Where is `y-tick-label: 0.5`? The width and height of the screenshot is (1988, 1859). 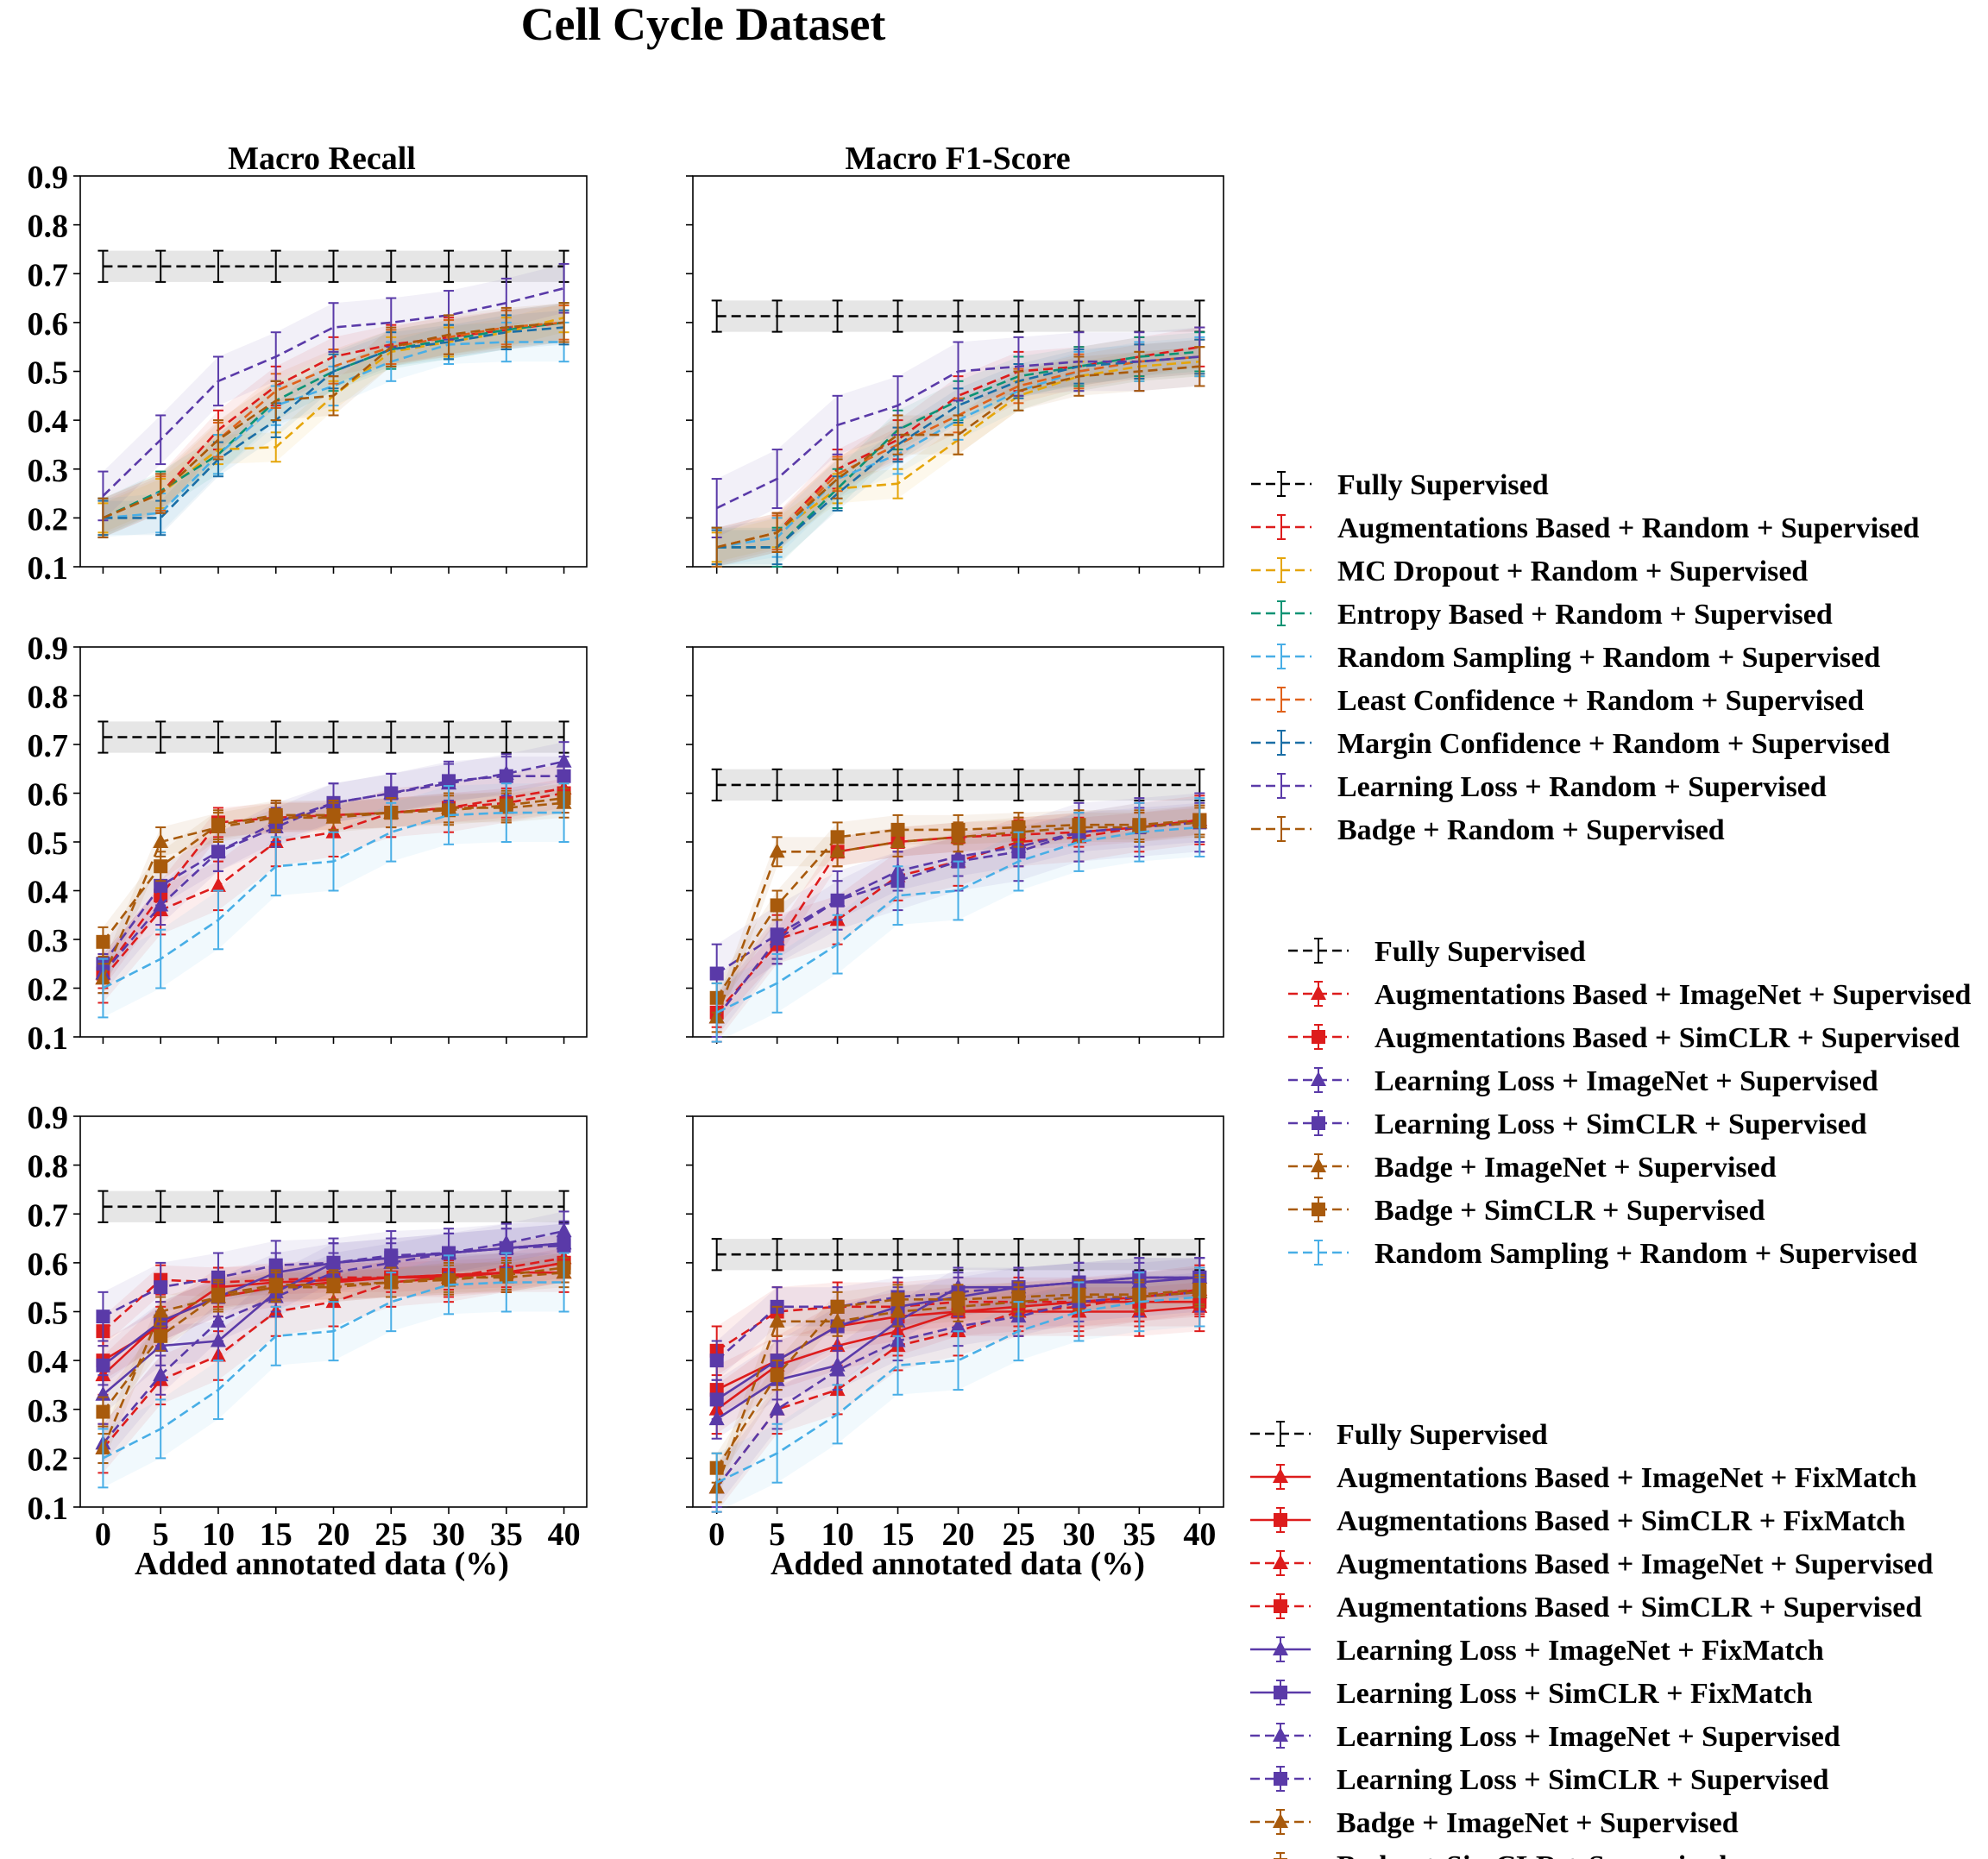 y-tick-label: 0.5 is located at coordinates (48, 844).